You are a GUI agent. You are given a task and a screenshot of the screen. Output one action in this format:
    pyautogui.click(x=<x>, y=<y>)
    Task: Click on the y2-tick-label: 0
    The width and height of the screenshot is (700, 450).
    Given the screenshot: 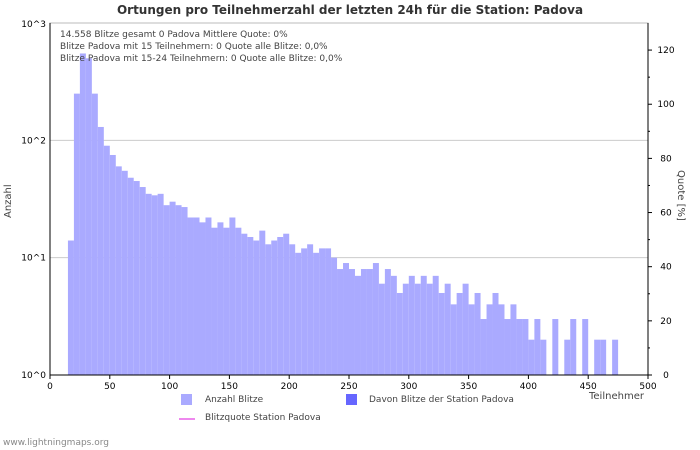 What is the action you would take?
    pyautogui.click(x=666, y=376)
    